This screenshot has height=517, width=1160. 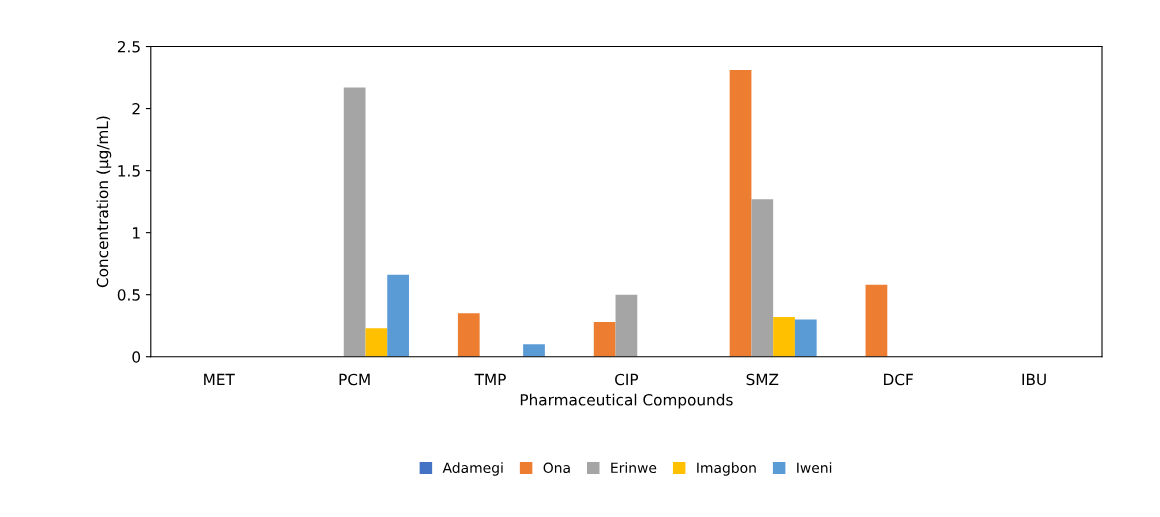 I want to click on x-tick-label: MET, so click(x=219, y=379).